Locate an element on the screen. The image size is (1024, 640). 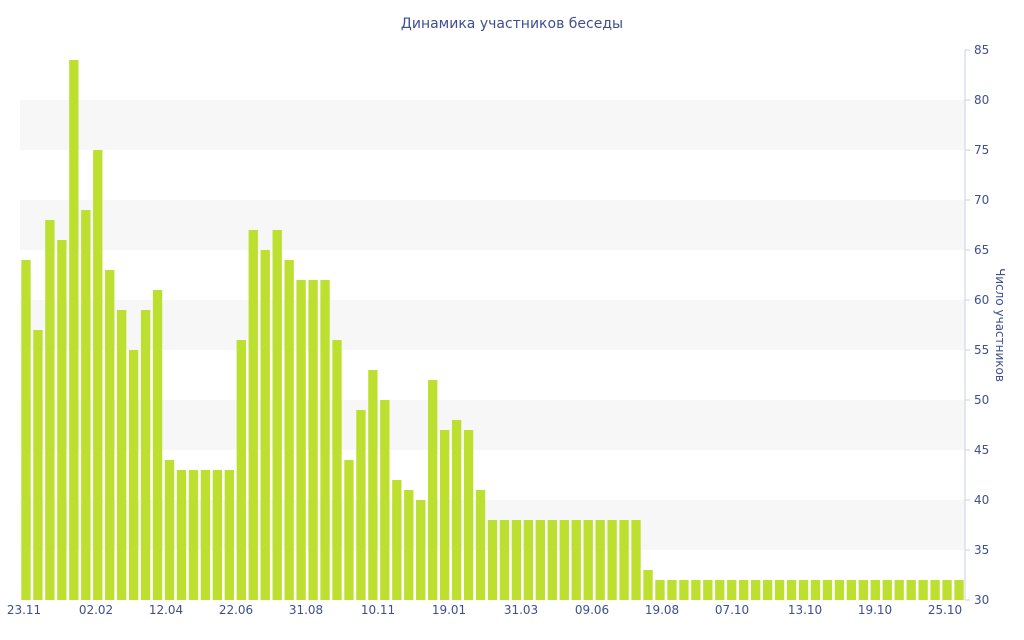
x-tick-label: 25.10 is located at coordinates (945, 610).